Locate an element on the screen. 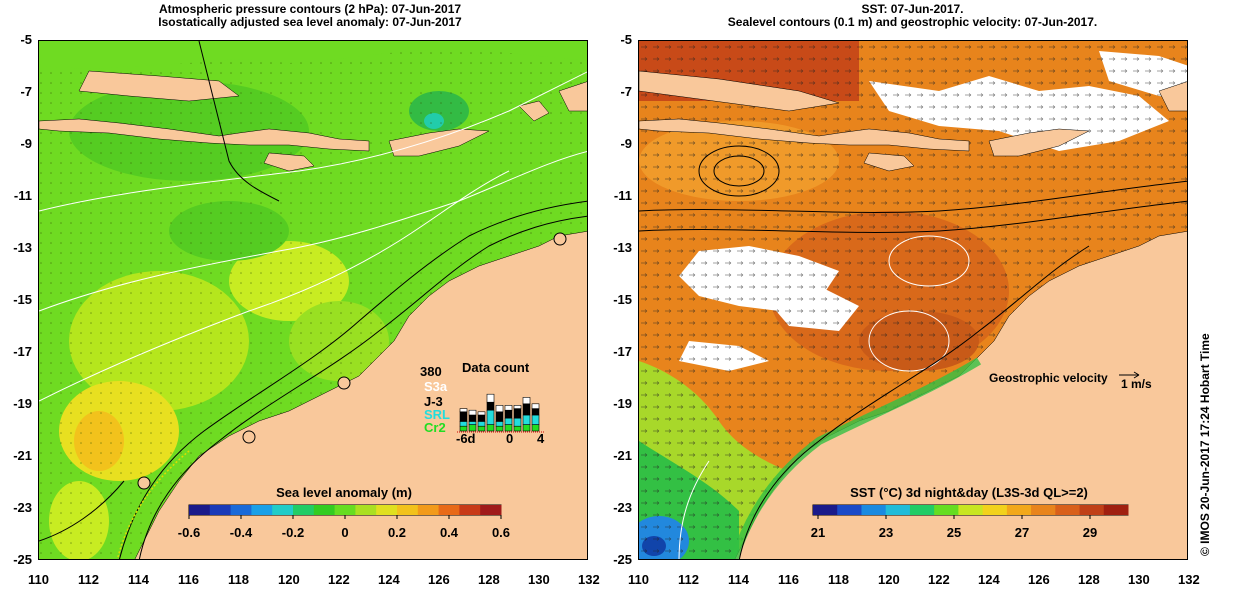 Image resolution: width=1250 pixels, height=590 pixels. colorbar-tick-label: 0 is located at coordinates (344, 532).